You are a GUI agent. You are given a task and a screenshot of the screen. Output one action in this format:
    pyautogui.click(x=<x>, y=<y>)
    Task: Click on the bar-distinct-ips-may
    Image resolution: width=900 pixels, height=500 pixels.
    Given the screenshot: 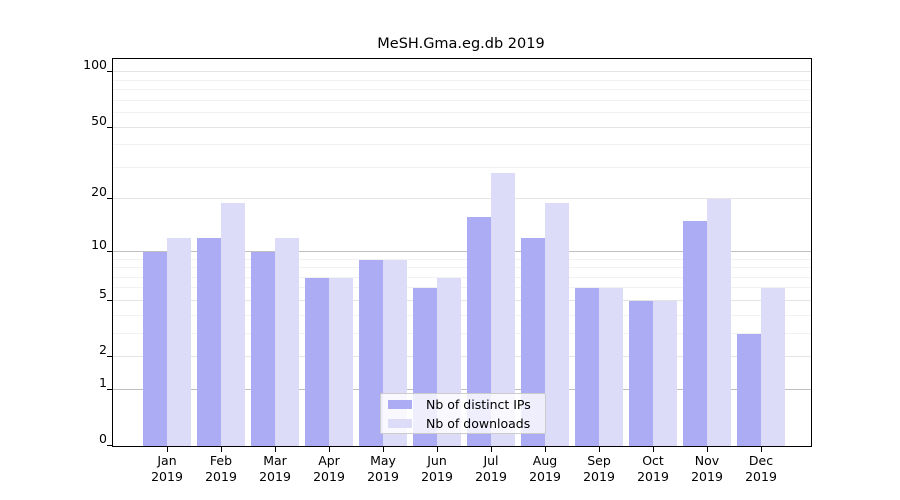 What is the action you would take?
    pyautogui.click(x=371, y=352)
    